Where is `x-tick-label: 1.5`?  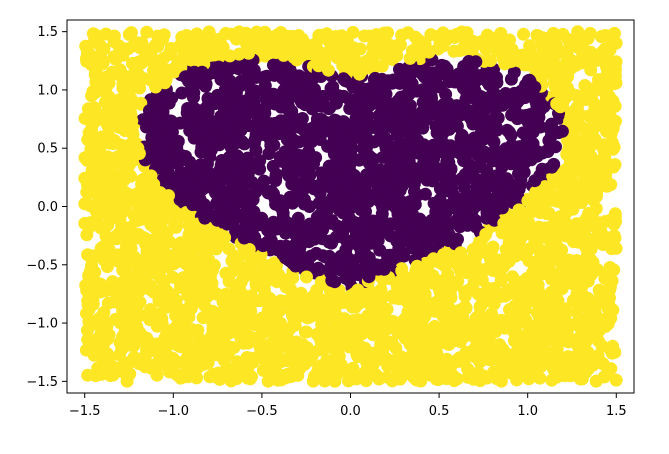 x-tick-label: 1.5 is located at coordinates (616, 411).